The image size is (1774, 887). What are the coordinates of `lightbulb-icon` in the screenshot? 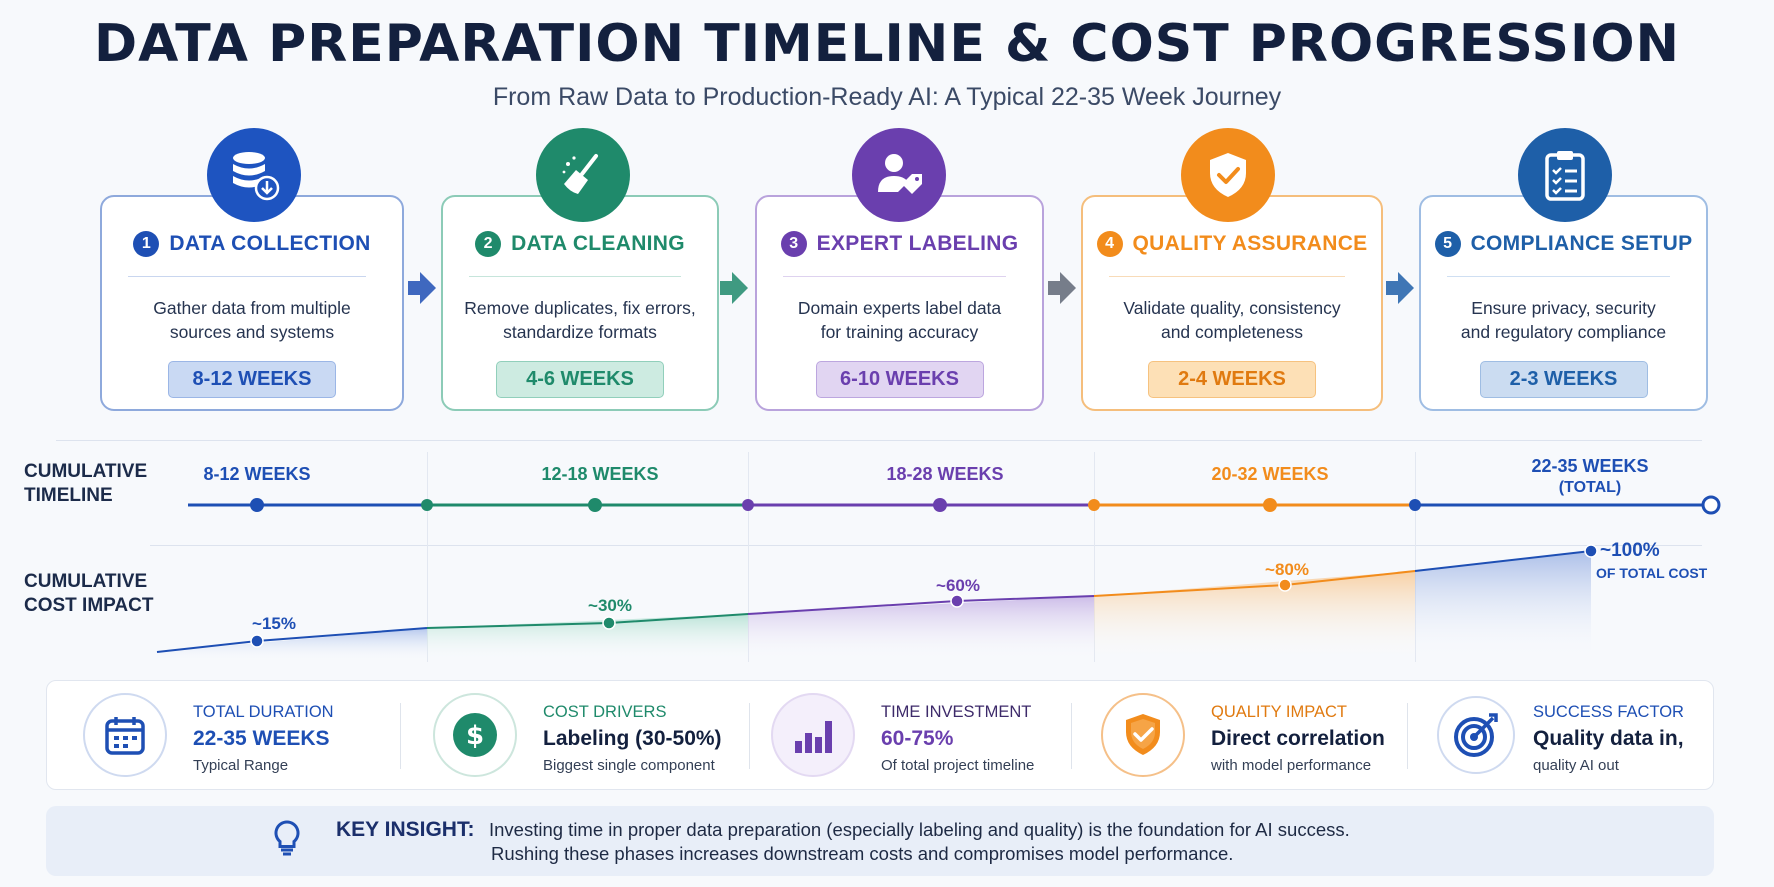 It's located at (287, 838).